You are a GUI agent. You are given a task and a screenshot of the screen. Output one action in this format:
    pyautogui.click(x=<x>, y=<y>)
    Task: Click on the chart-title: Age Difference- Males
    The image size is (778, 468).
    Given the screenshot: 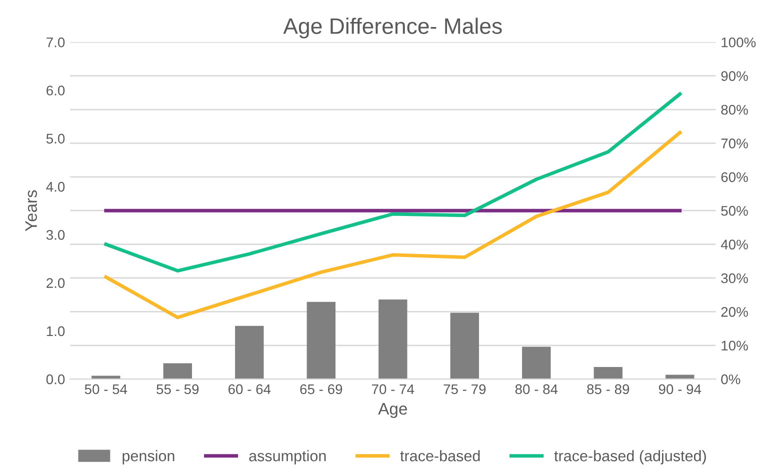 What is the action you would take?
    pyautogui.click(x=392, y=28)
    